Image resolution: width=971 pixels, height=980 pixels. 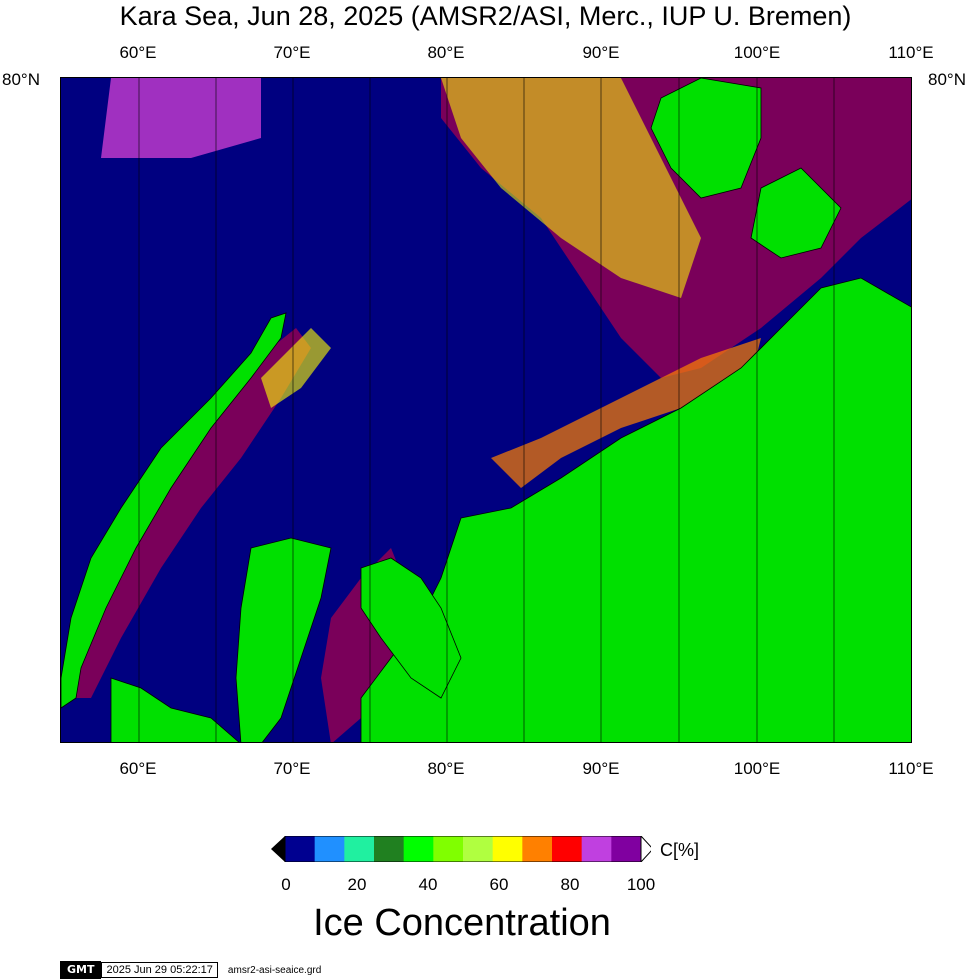 What do you see at coordinates (645, 849) in the screenshot?
I see `colorbar-high-arrow` at bounding box center [645, 849].